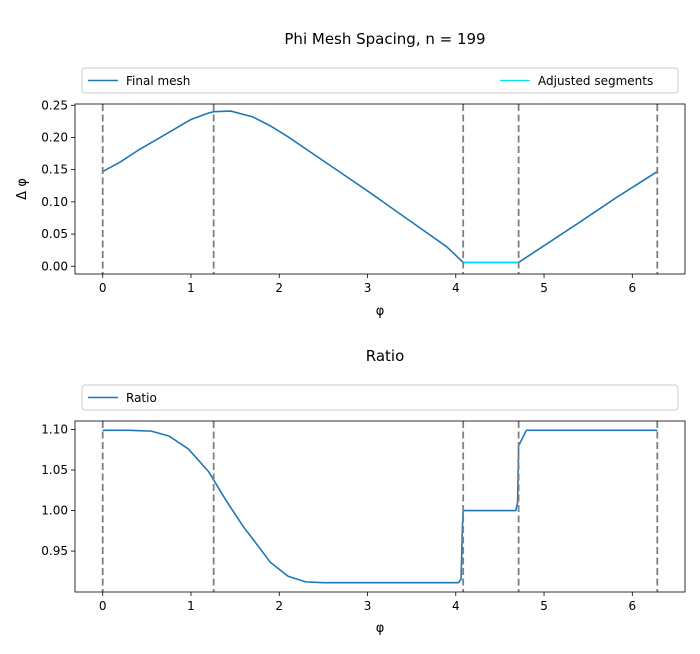 The width and height of the screenshot is (700, 654). What do you see at coordinates (54, 137) in the screenshot?
I see `y-tick-label: 0.20` at bounding box center [54, 137].